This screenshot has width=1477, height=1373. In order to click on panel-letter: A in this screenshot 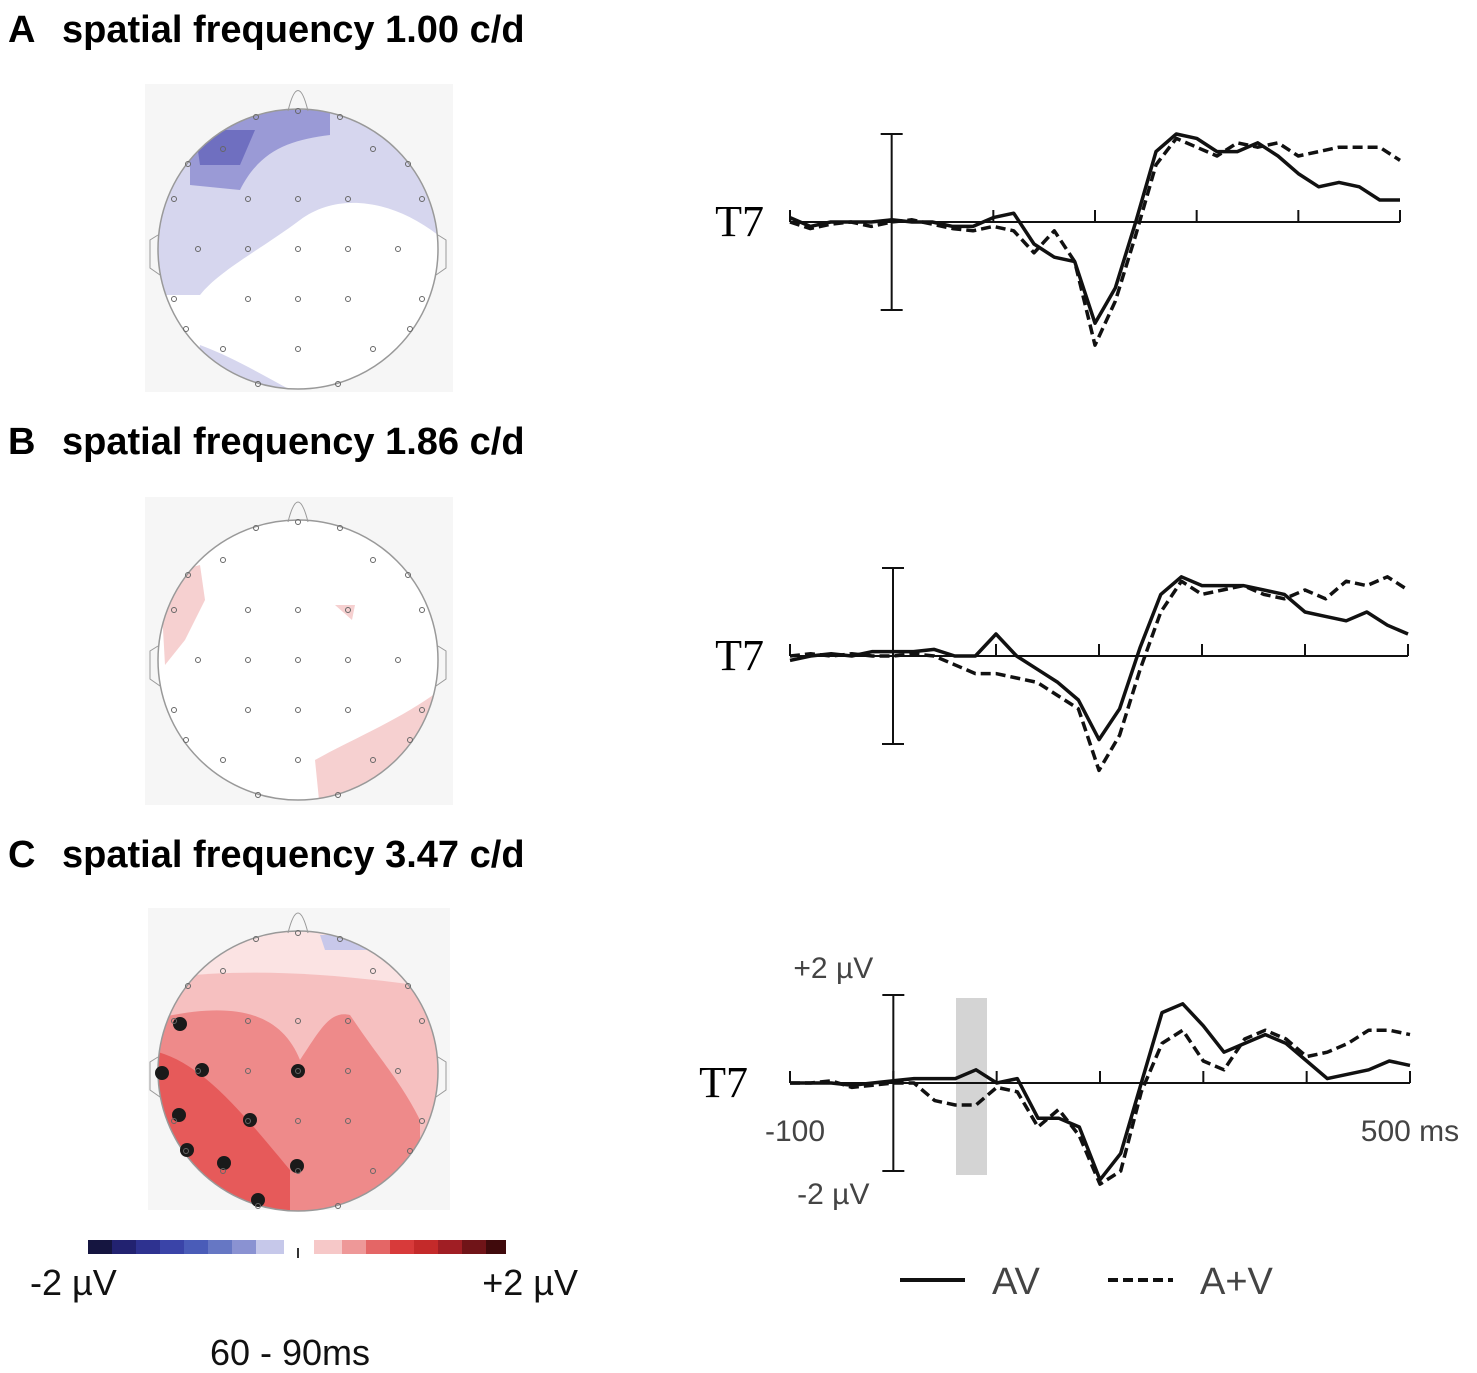, I will do `click(21, 30)`.